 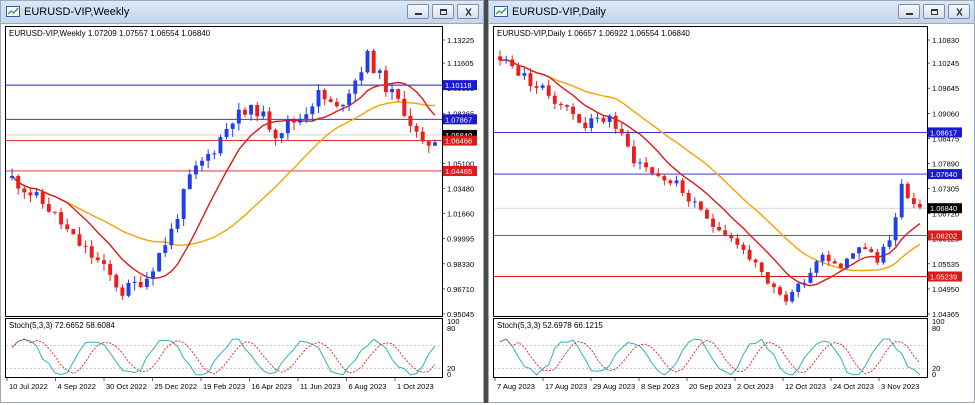 What do you see at coordinates (710, 356) in the screenshot?
I see `stoch-signal-line` at bounding box center [710, 356].